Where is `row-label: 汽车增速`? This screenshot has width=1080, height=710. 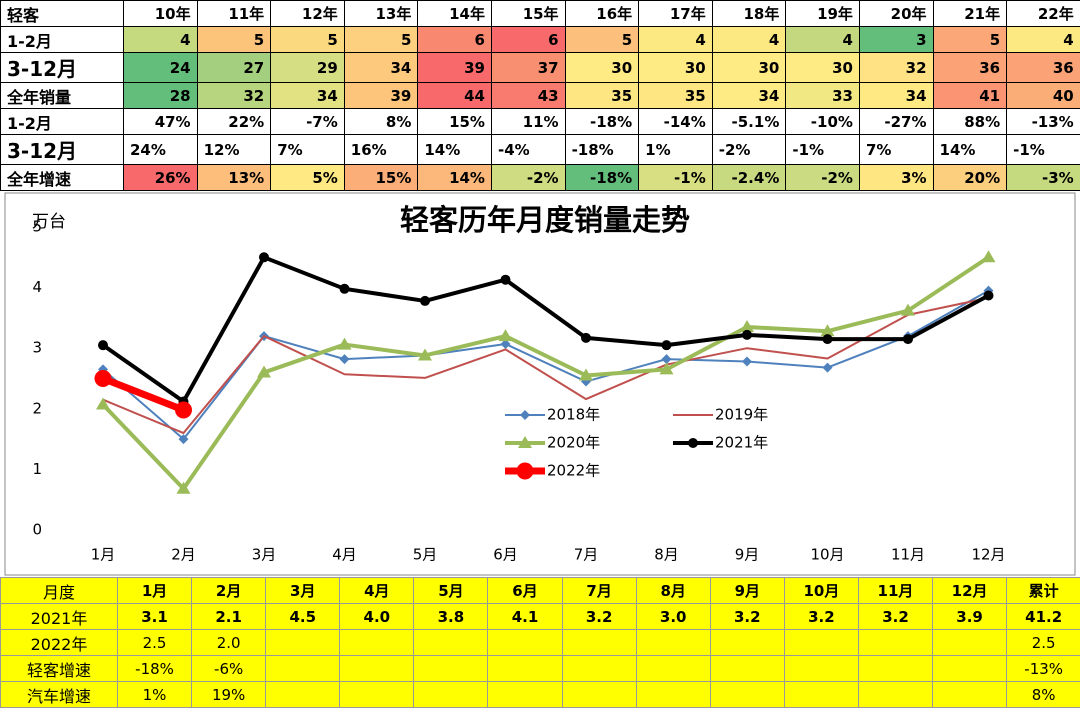 row-label: 汽车增速 is located at coordinates (59, 694).